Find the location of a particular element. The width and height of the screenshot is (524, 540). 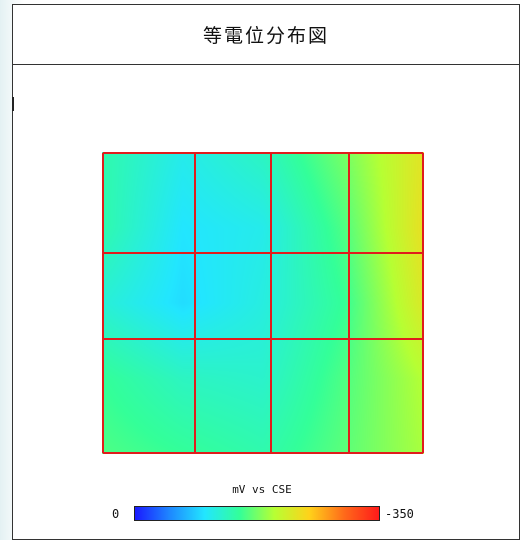

colorbar-max-label: -350 is located at coordinates (399, 514).